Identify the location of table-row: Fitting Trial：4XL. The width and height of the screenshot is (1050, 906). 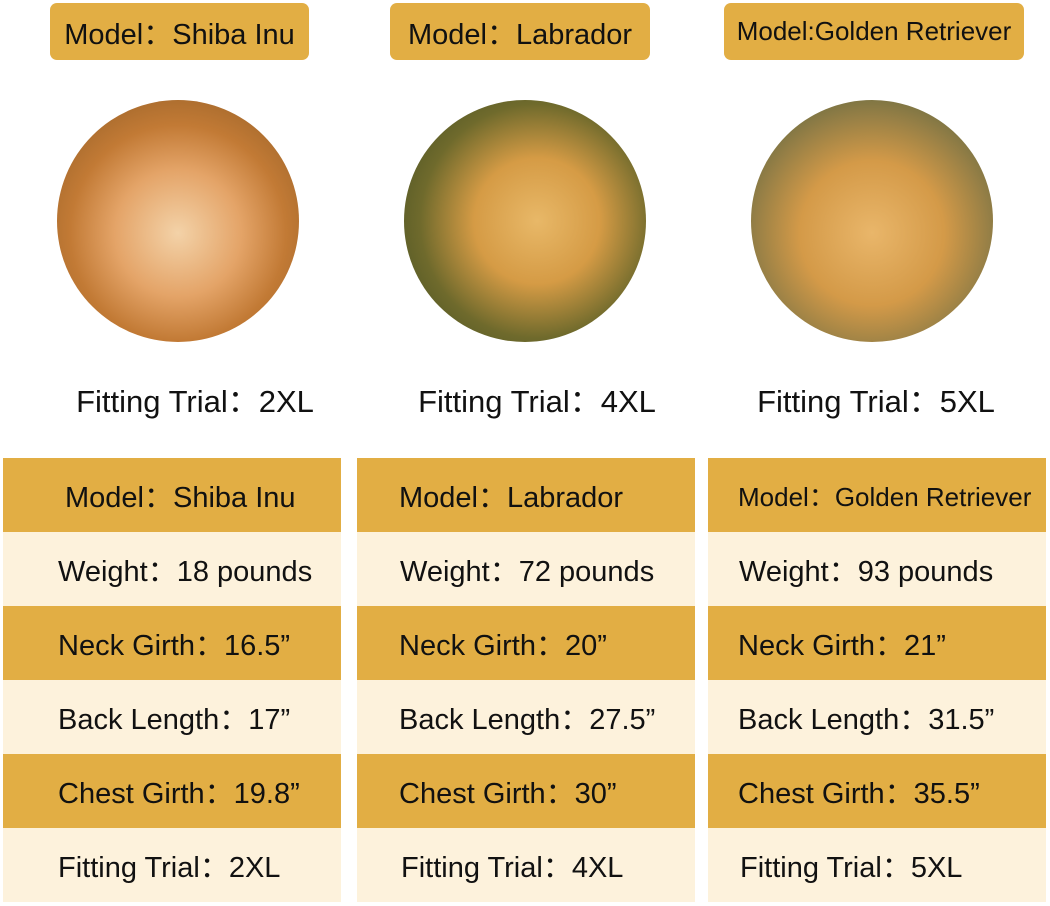
(526, 865).